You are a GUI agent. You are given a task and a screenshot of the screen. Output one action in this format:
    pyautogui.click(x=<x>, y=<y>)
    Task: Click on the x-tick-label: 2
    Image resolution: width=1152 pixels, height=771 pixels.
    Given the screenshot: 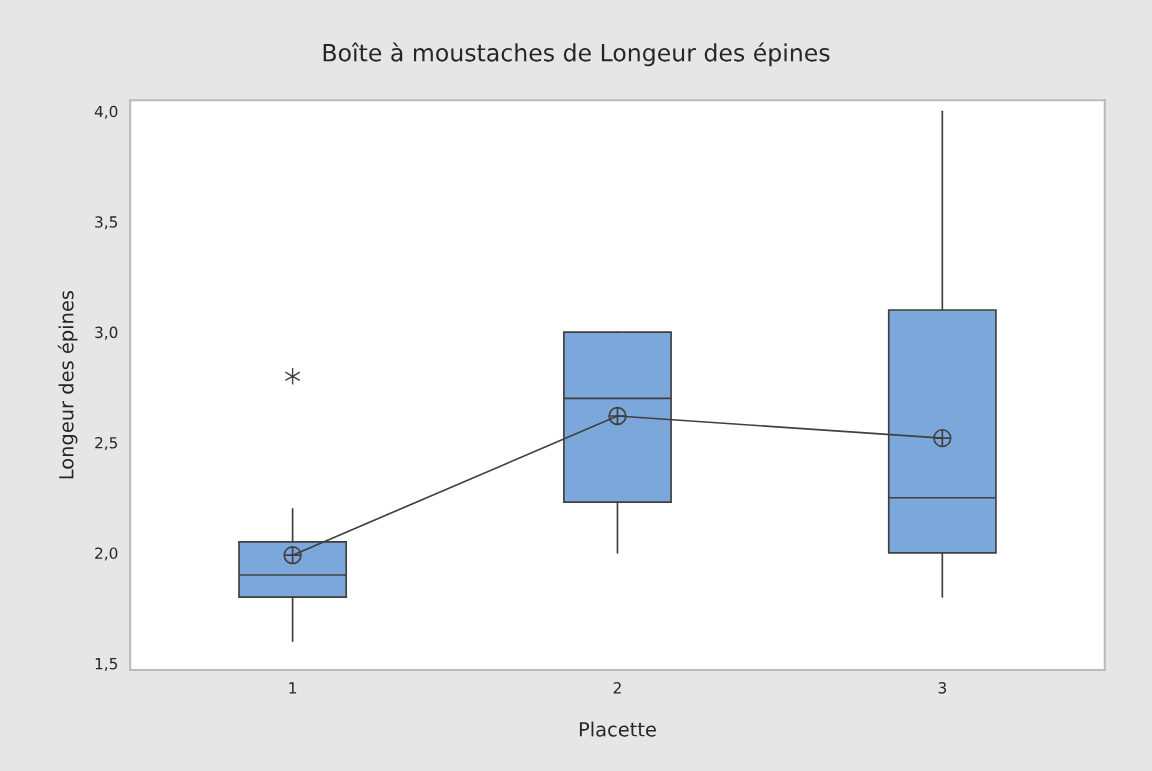 What is the action you would take?
    pyautogui.click(x=617, y=688)
    